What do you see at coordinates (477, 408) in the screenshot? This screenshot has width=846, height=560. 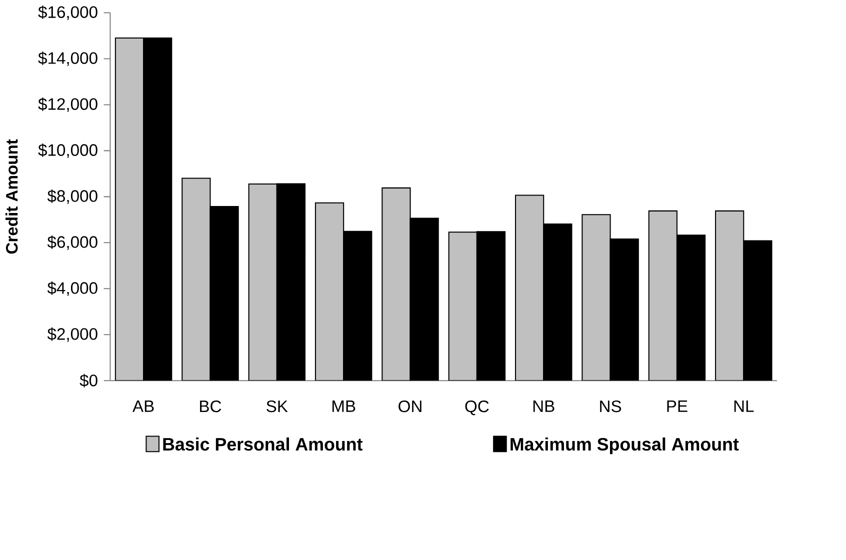 I see `x-tick-label: QC` at bounding box center [477, 408].